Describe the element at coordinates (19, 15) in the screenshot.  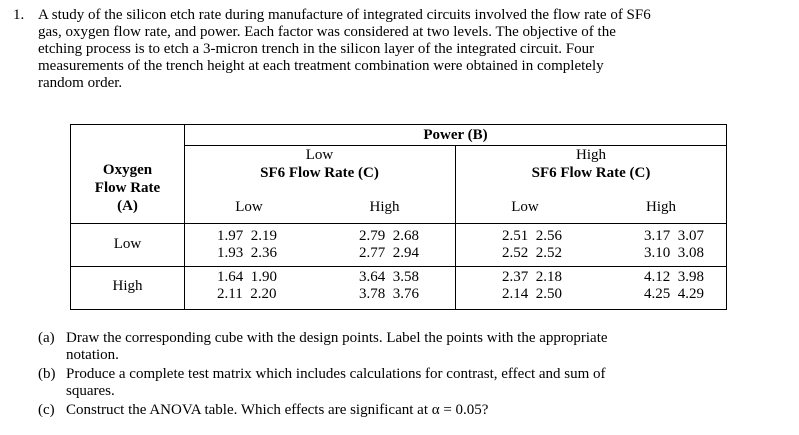
I see `question-number: 1.` at that location.